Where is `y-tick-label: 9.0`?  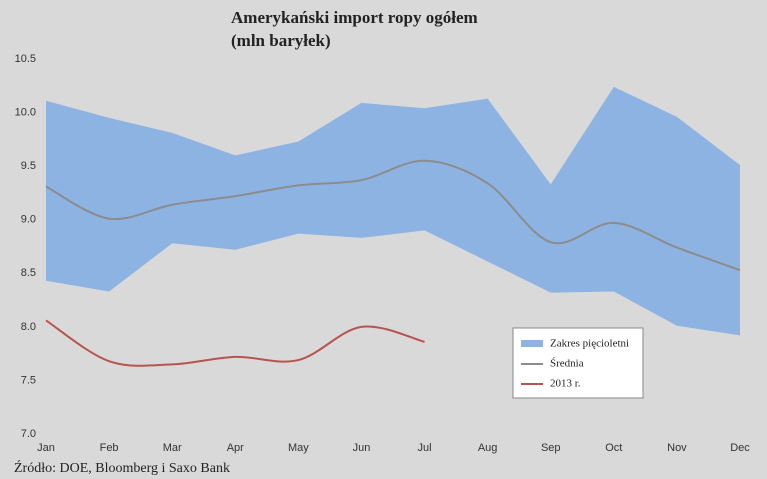
y-tick-label: 9.0 is located at coordinates (28, 220).